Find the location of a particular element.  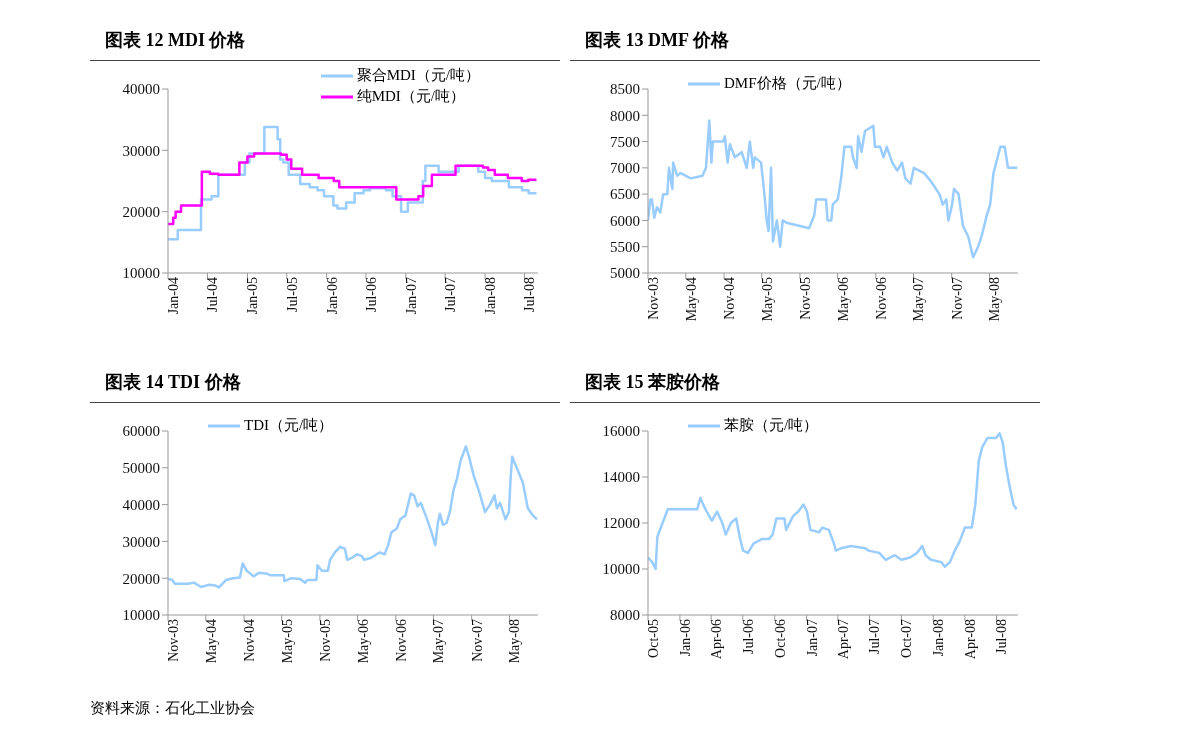

text: 资料来源：石化工业协会 is located at coordinates (173, 708).